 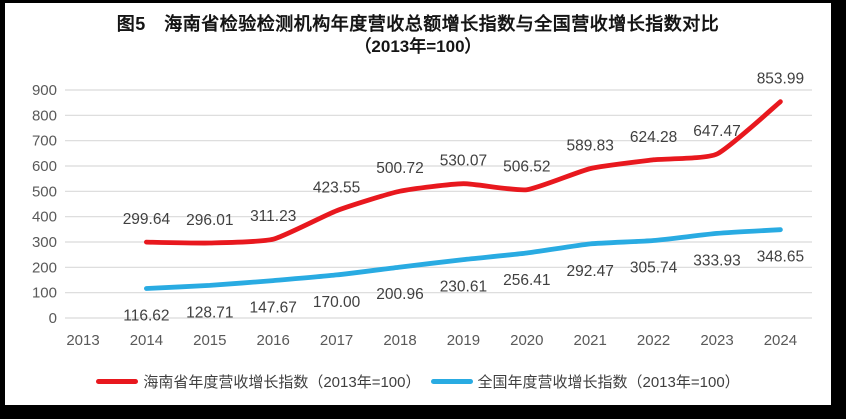 What do you see at coordinates (780, 79) in the screenshot?
I see `hainan-data-label-2024: 853.99` at bounding box center [780, 79].